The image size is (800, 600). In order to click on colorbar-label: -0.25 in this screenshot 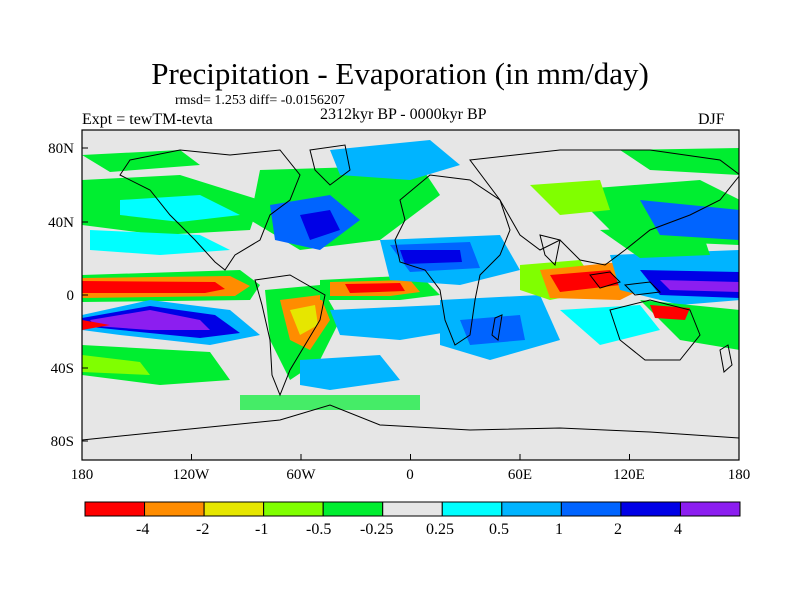, I will do `click(377, 529)`.